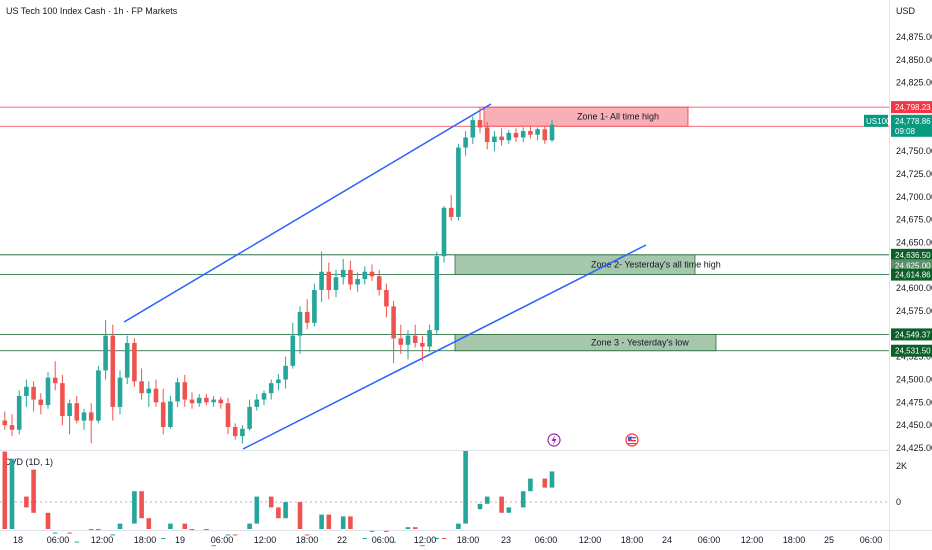 This screenshot has height=550, width=932. What do you see at coordinates (794, 540) in the screenshot?
I see `time-axis-label: 18:00` at bounding box center [794, 540].